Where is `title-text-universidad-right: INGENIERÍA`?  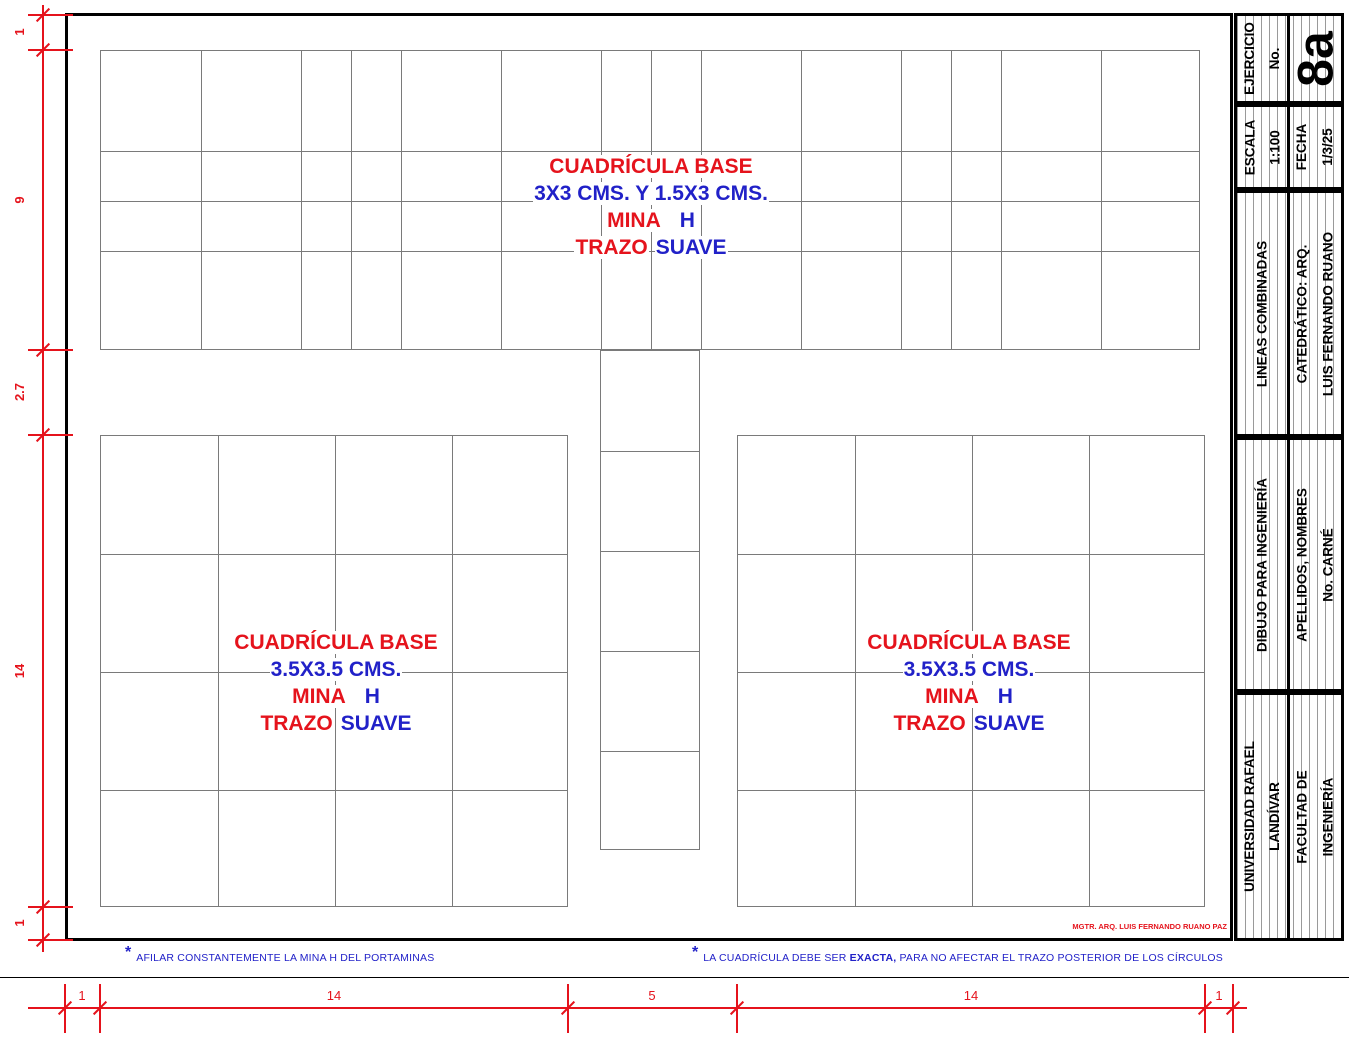 title-text-universidad-right: INGENIERÍA is located at coordinates (1327, 816).